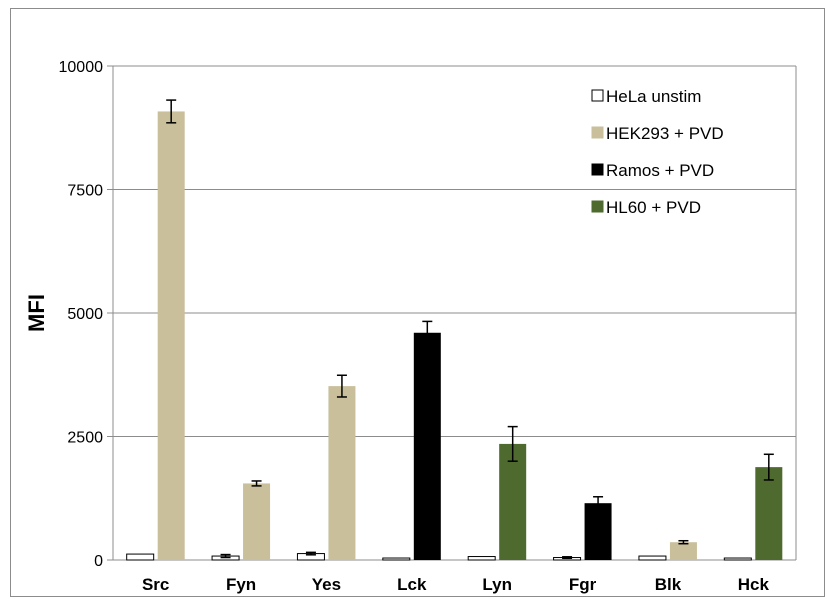 The height and width of the screenshot is (599, 827). I want to click on x-category-label: Fyn, so click(241, 584).